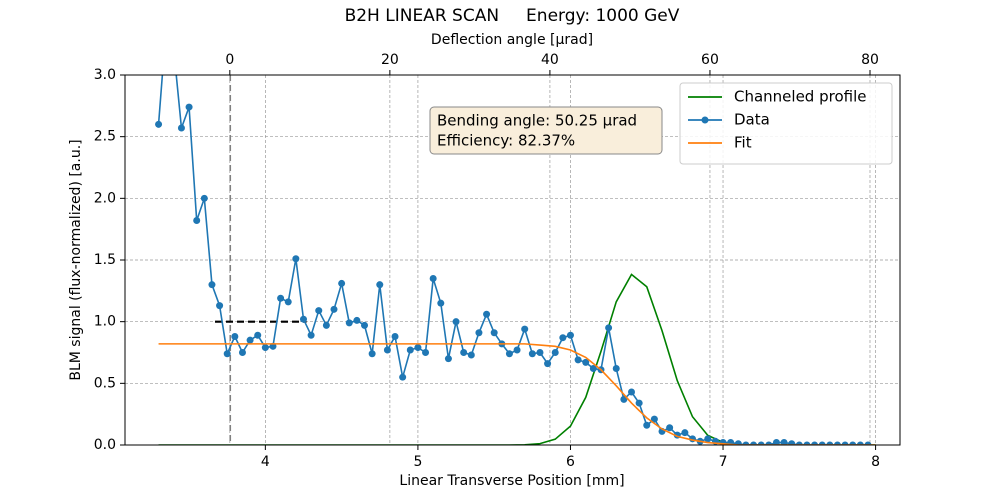 The image size is (1000, 500). What do you see at coordinates (752, 120) in the screenshot?
I see `legend-label: Data` at bounding box center [752, 120].